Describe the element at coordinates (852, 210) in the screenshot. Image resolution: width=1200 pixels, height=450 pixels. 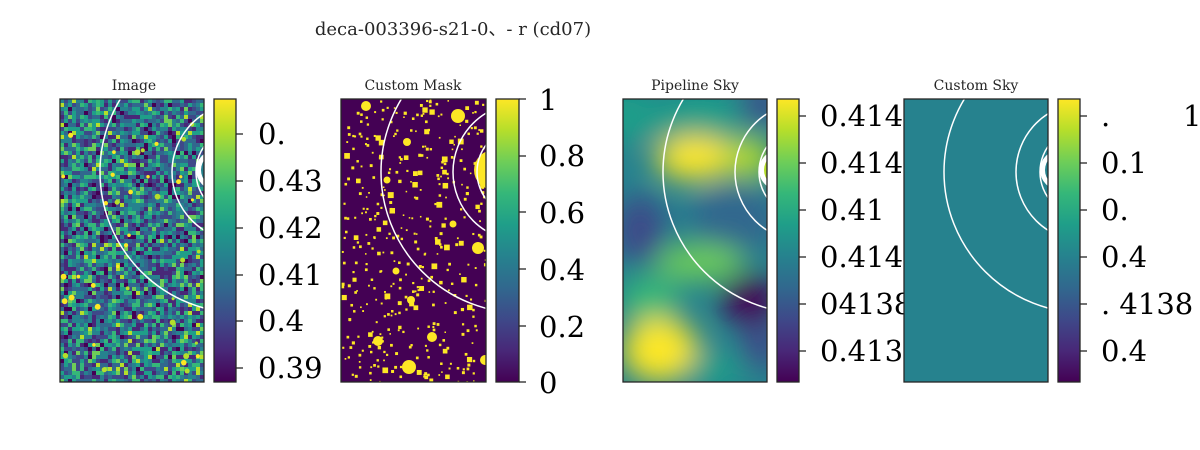
I see `tick-label: 0.41` at that location.